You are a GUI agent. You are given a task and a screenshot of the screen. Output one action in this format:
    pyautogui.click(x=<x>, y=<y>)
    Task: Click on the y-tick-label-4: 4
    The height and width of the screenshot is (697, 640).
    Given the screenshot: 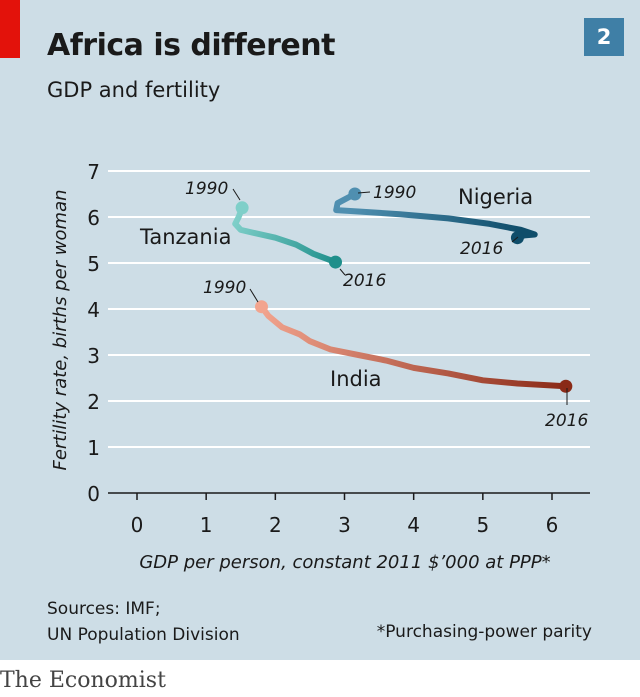 What is the action you would take?
    pyautogui.click(x=93, y=310)
    